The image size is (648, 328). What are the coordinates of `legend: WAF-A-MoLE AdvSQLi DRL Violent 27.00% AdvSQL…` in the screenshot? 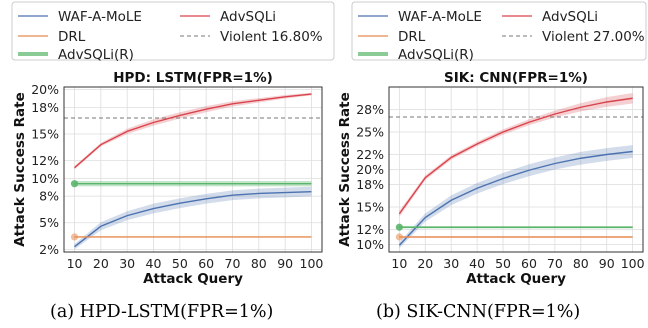 It's located at (499, 32).